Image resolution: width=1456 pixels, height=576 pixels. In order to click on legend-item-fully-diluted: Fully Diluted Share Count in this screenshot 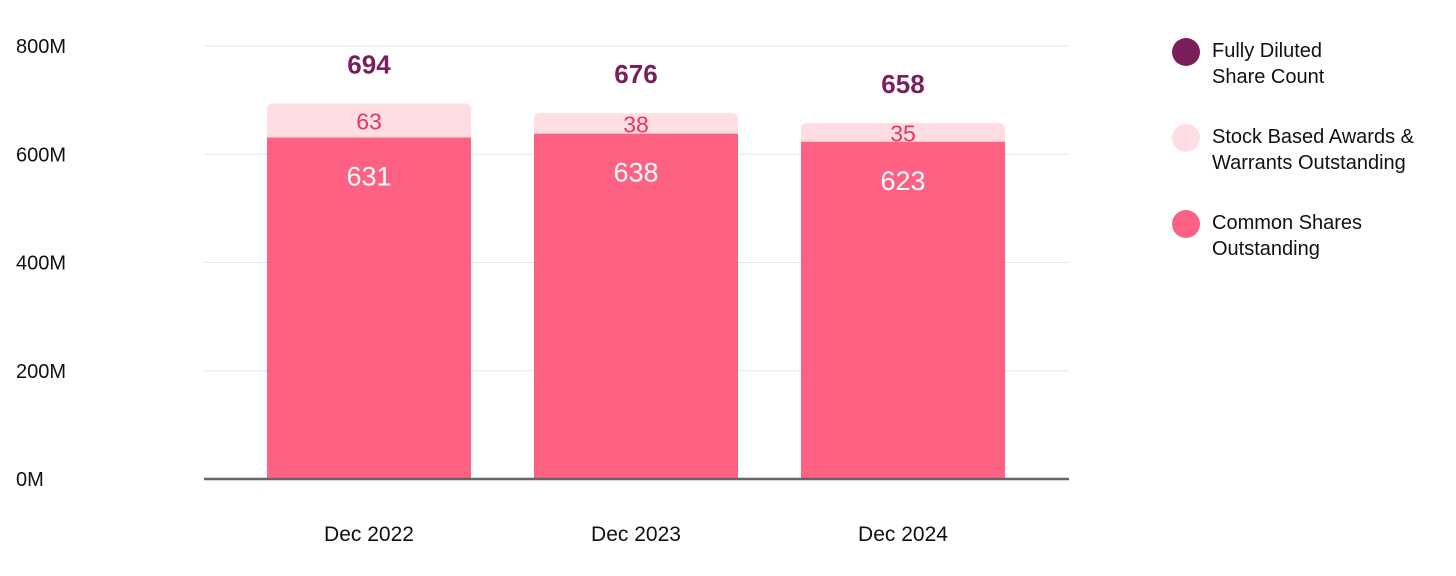, I will do `click(1307, 64)`.